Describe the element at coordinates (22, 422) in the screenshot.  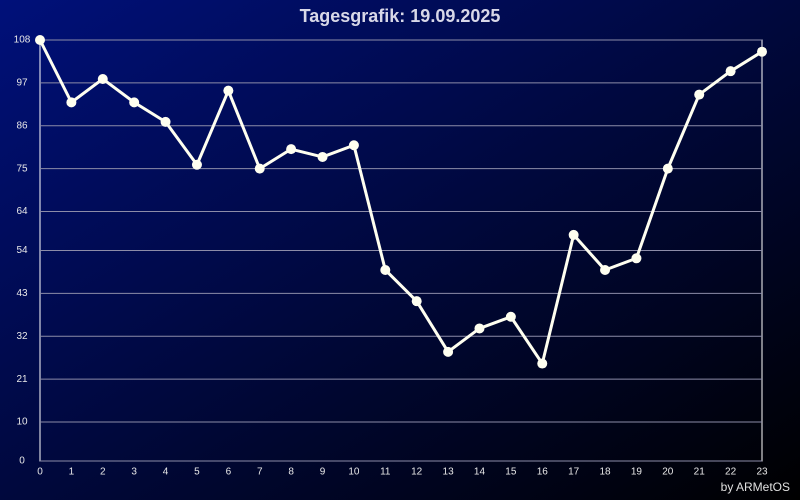
I see `y-tick-label: 10` at that location.